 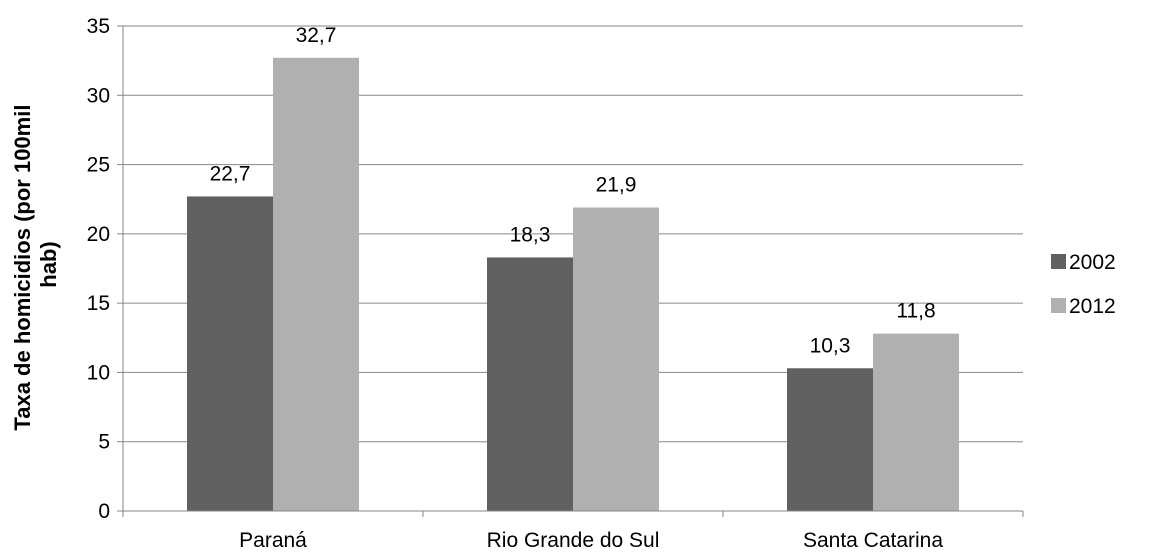 What do you see at coordinates (873, 540) in the screenshot?
I see `category-label: Santa Catarina` at bounding box center [873, 540].